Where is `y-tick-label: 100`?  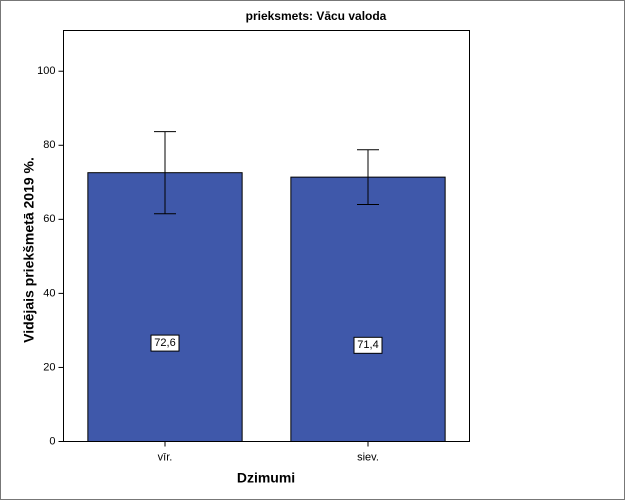 y-tick-label: 100 is located at coordinates (46, 71).